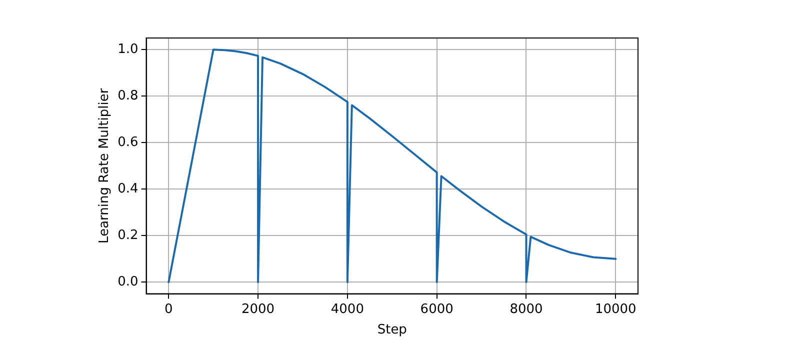  Describe the element at coordinates (128, 282) in the screenshot. I see `y-tick-label: 0.0` at that location.